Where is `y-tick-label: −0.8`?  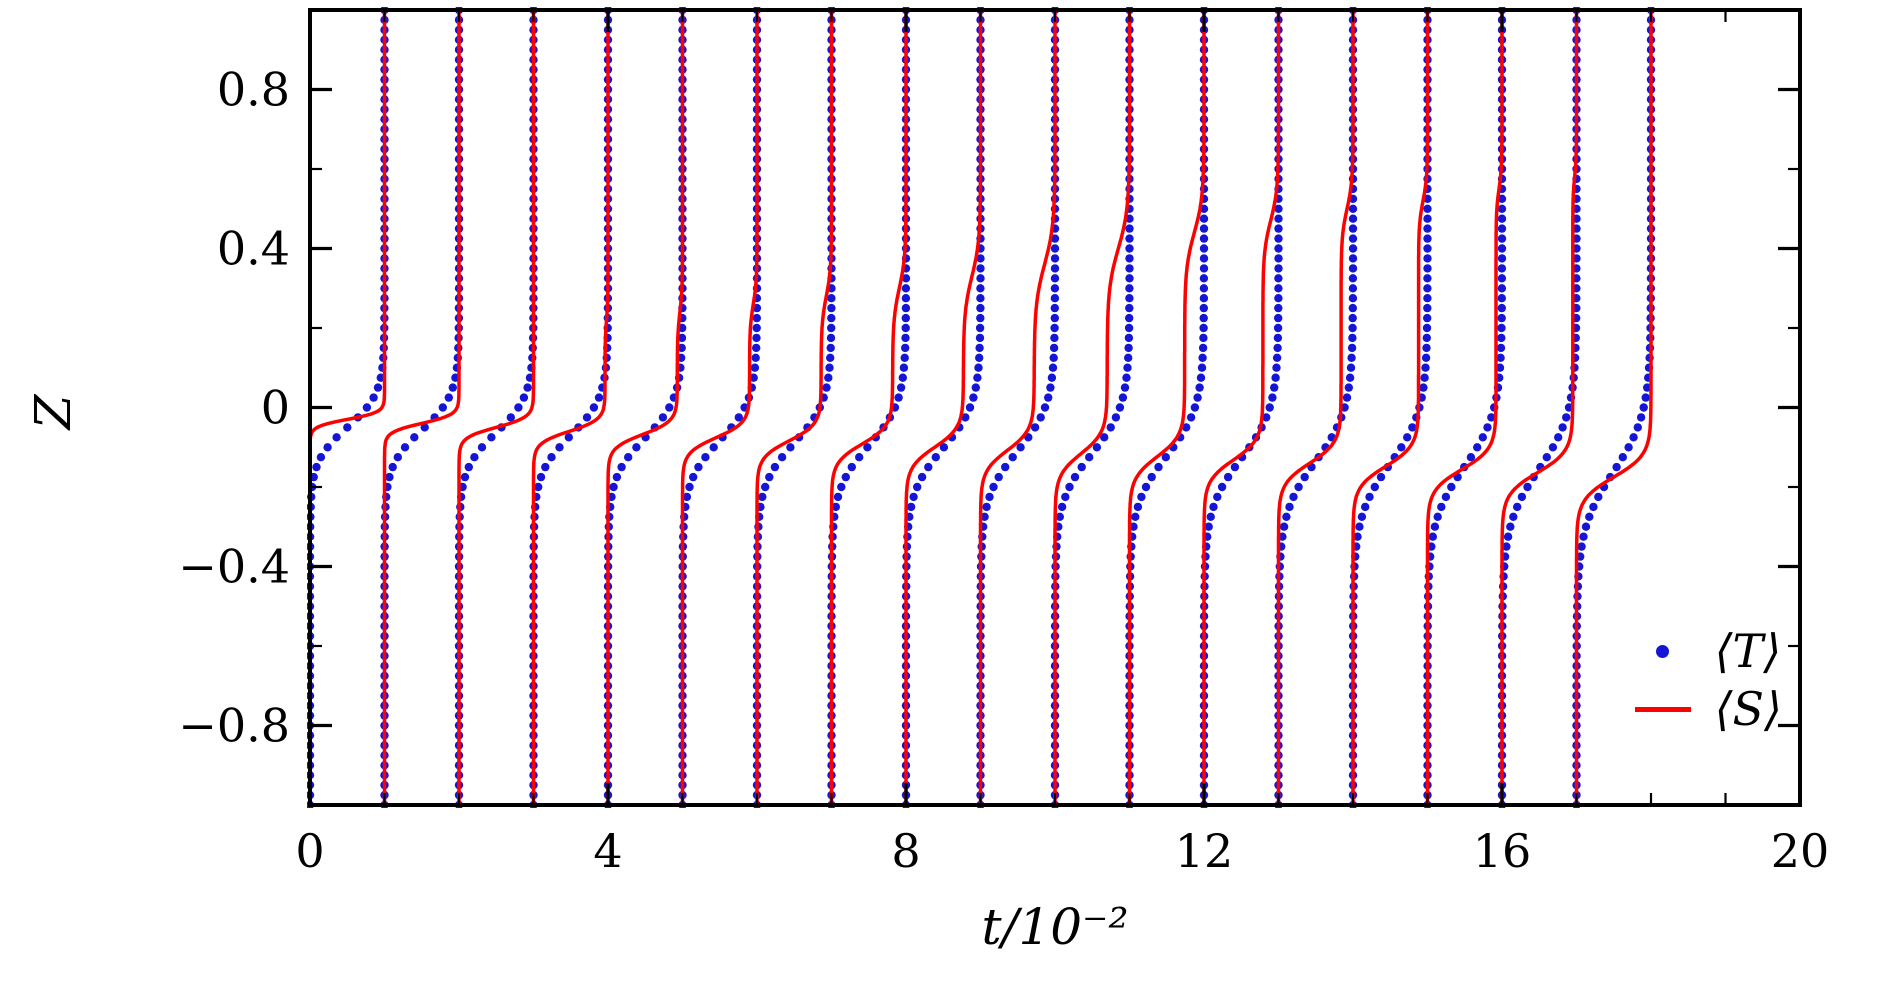 y-tick-label: −0.8 is located at coordinates (234, 726).